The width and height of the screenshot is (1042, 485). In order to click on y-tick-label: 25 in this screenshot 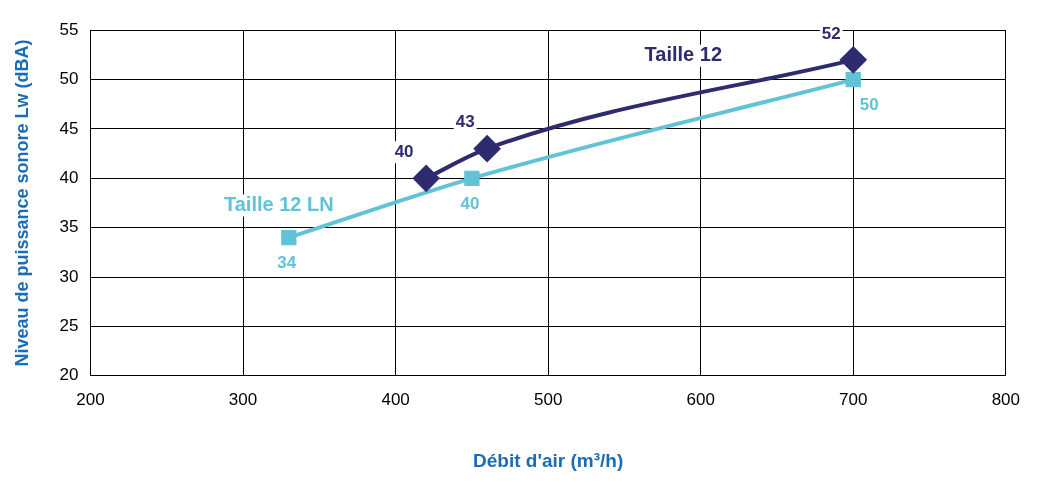, I will do `click(69, 326)`.